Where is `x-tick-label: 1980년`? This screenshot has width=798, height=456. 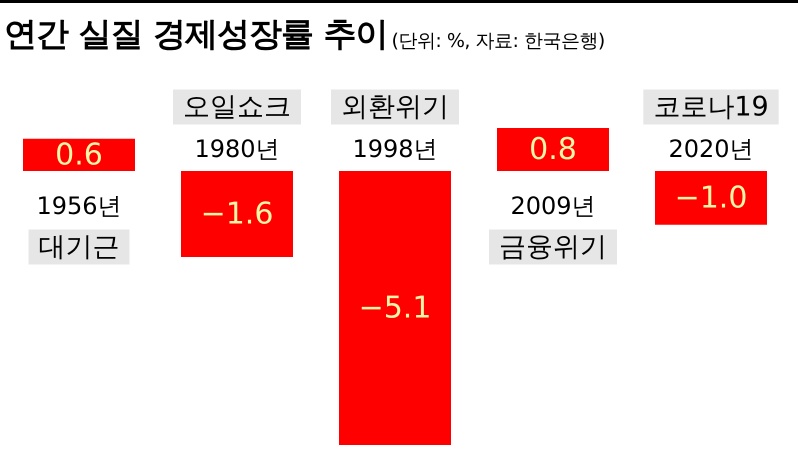
x-tick-label: 1980년 is located at coordinates (237, 148).